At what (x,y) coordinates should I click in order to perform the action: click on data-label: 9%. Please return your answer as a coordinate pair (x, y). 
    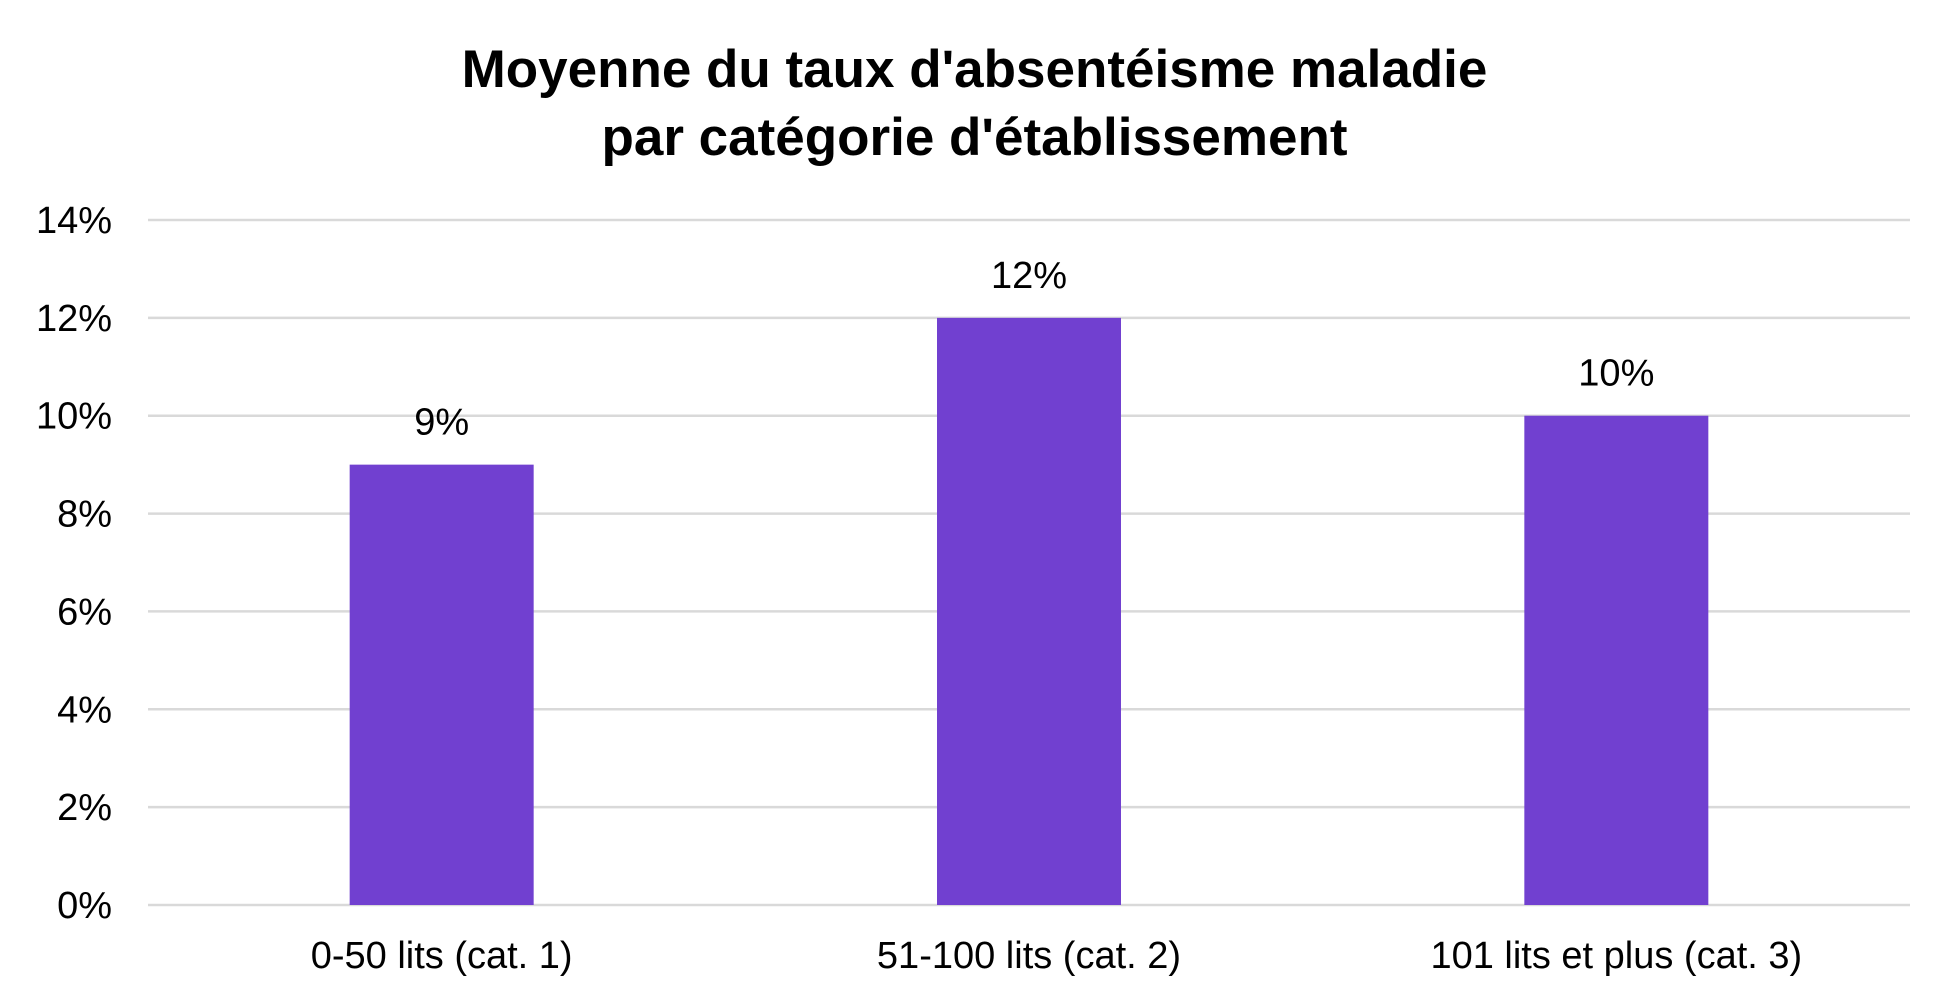
    Looking at the image, I should click on (441, 423).